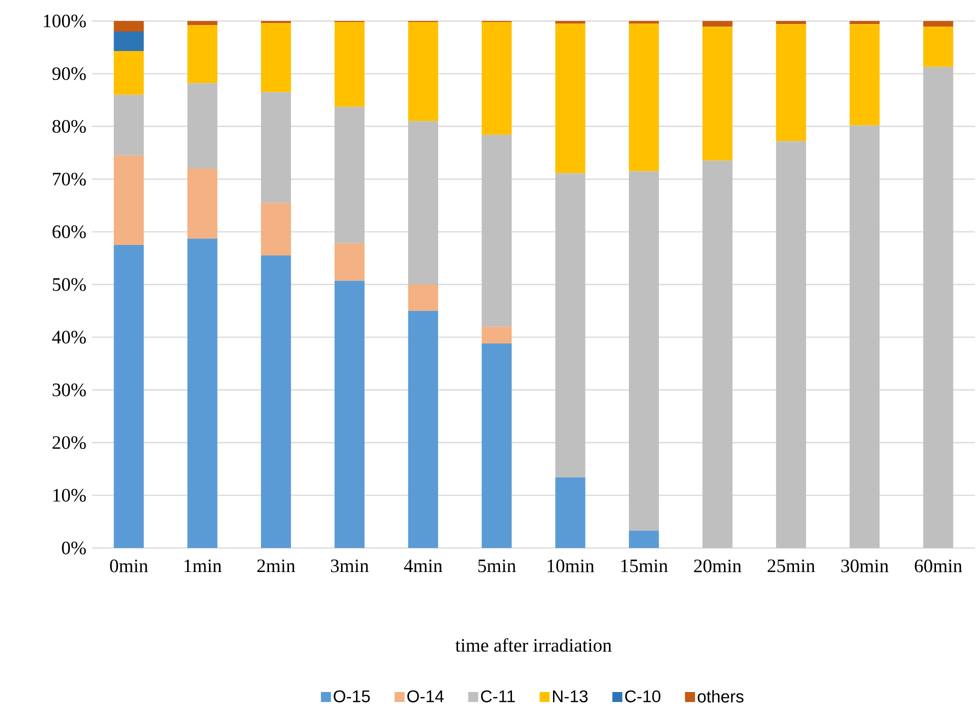  What do you see at coordinates (423, 566) in the screenshot?
I see `x-tick-label: 4min` at bounding box center [423, 566].